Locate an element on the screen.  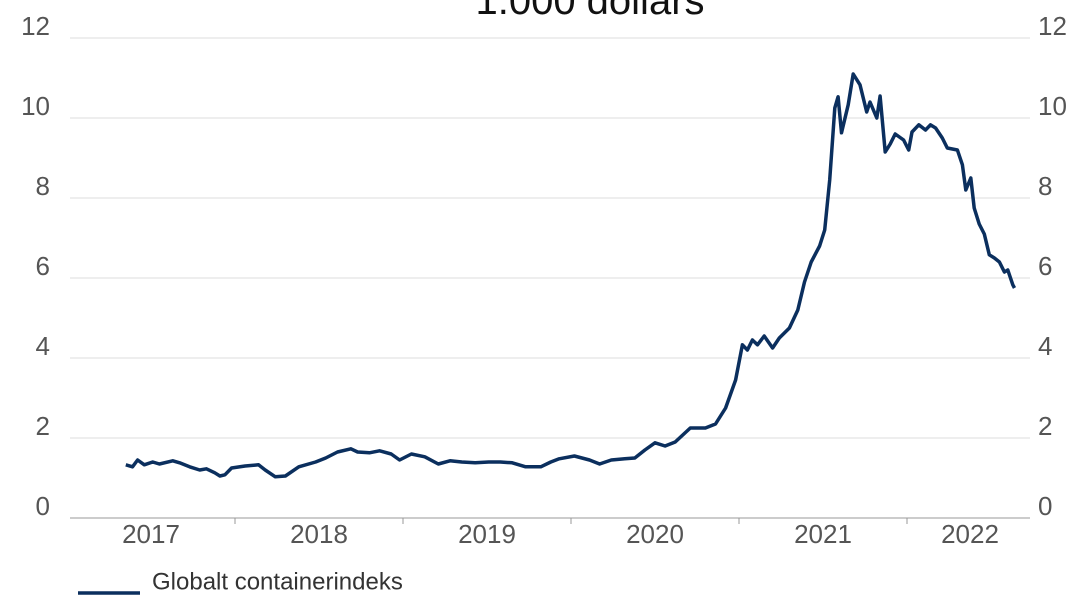
x-tick-label: 2021 is located at coordinates (823, 534).